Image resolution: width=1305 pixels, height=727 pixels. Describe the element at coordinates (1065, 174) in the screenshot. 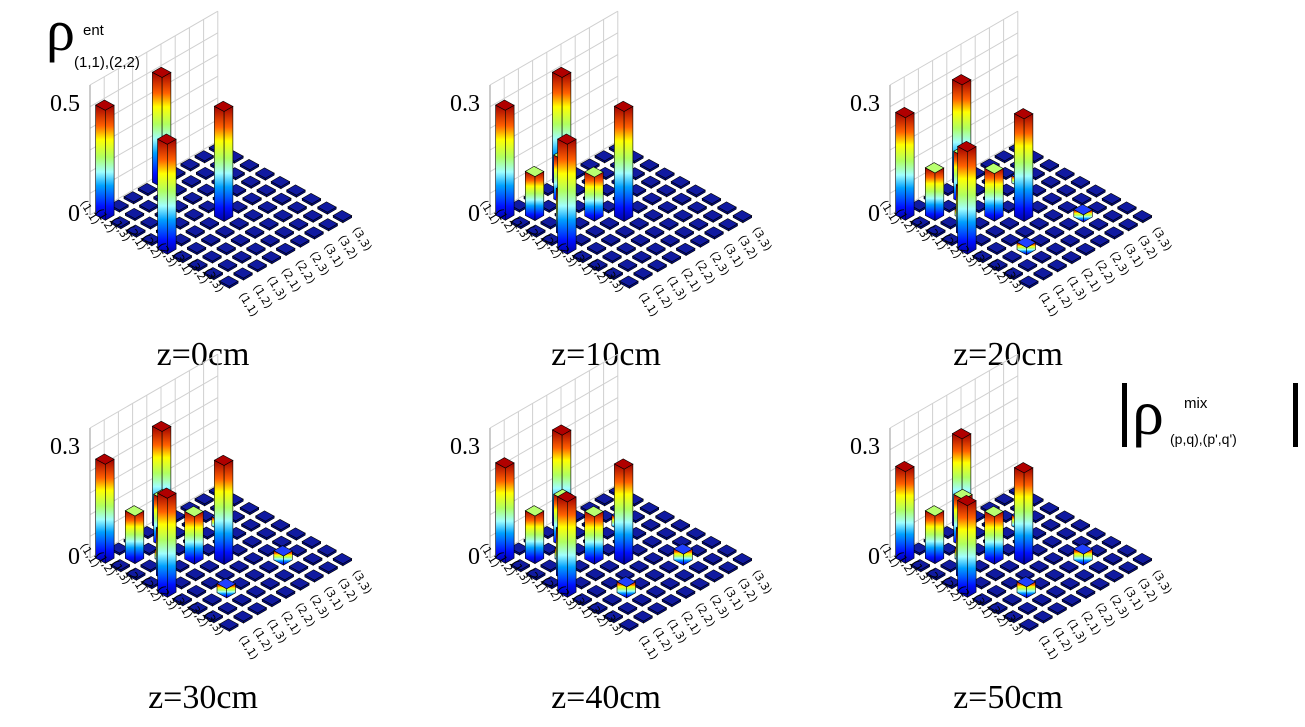

I see `floor-cell-r3-c8` at that location.